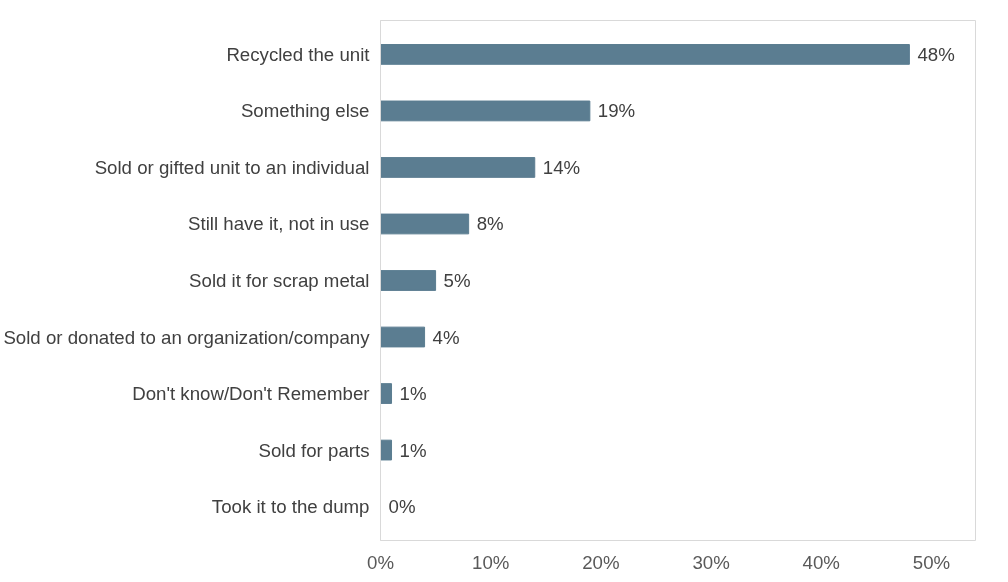 The height and width of the screenshot is (582, 1008). I want to click on x-tick-label: 50%, so click(931, 562).